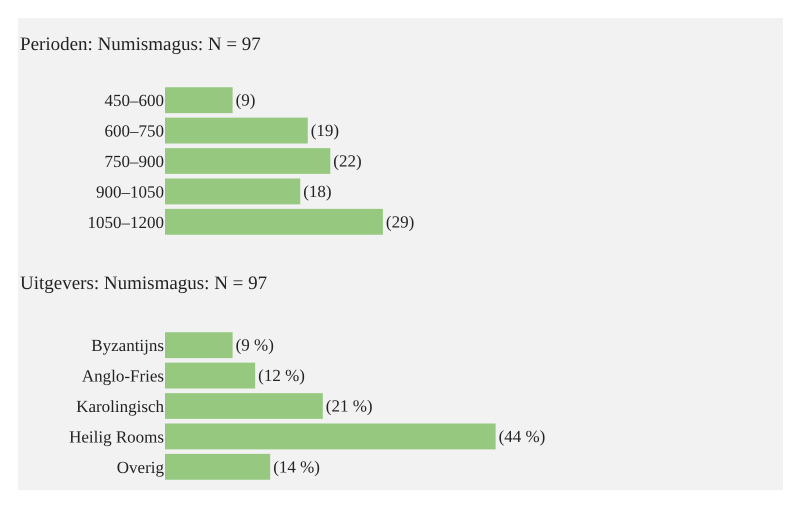 Image resolution: width=800 pixels, height=509 pixels. What do you see at coordinates (134, 131) in the screenshot?
I see `y-tick-label: 600–750` at bounding box center [134, 131].